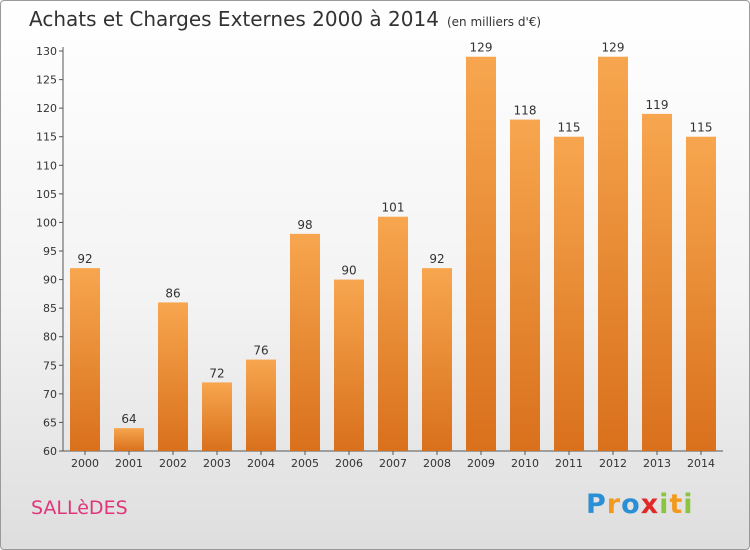 This screenshot has height=550, width=750. What do you see at coordinates (304, 225) in the screenshot?
I see `data-label: 98` at bounding box center [304, 225].